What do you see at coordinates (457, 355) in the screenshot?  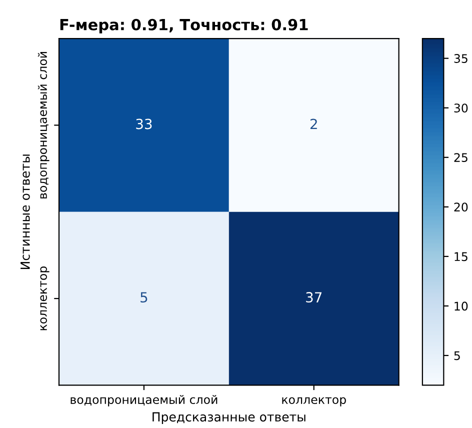 I see `color-bar-label: 5` at bounding box center [457, 355].